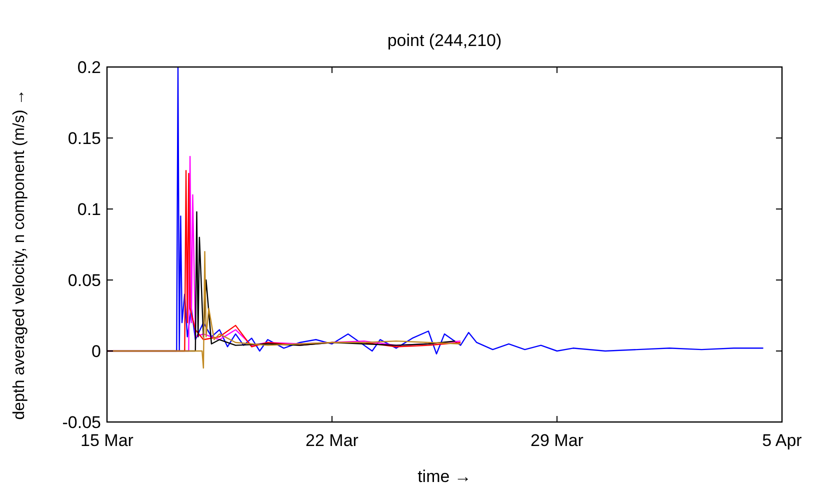  What do you see at coordinates (557, 440) in the screenshot?
I see `x-tick-label: 29 Mar` at bounding box center [557, 440].